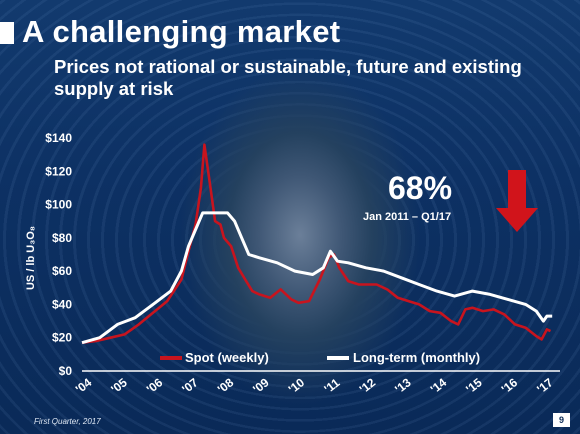 Image resolution: width=580 pixels, height=434 pixels. Describe the element at coordinates (561, 420) in the screenshot. I see `page-number: 9` at that location.